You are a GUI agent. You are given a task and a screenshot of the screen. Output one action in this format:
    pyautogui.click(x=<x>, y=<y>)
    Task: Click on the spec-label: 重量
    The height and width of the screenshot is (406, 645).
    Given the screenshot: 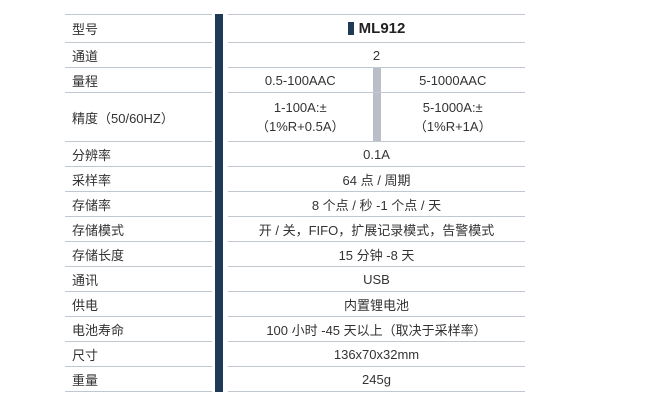 What is the action you would take?
    pyautogui.click(x=138, y=379)
    